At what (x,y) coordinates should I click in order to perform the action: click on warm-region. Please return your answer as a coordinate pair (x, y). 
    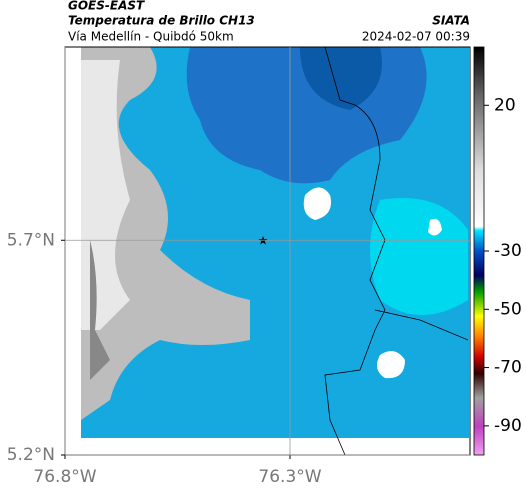
    Looking at the image, I should click on (419, 256).